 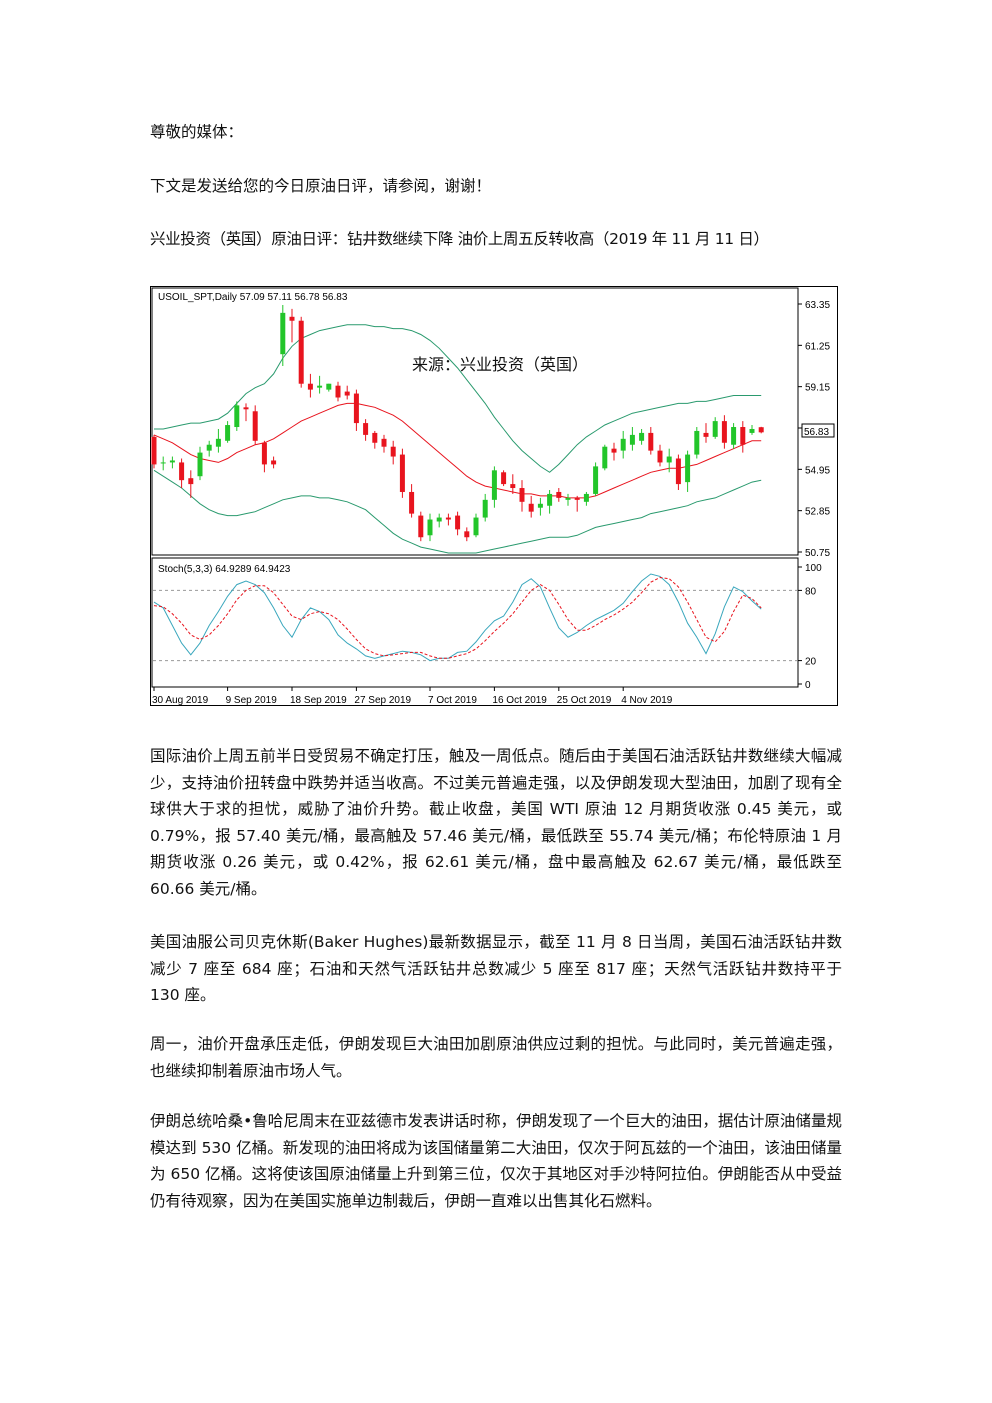 I want to click on date-tick-label: 18 Sep 2019, so click(x=318, y=700).